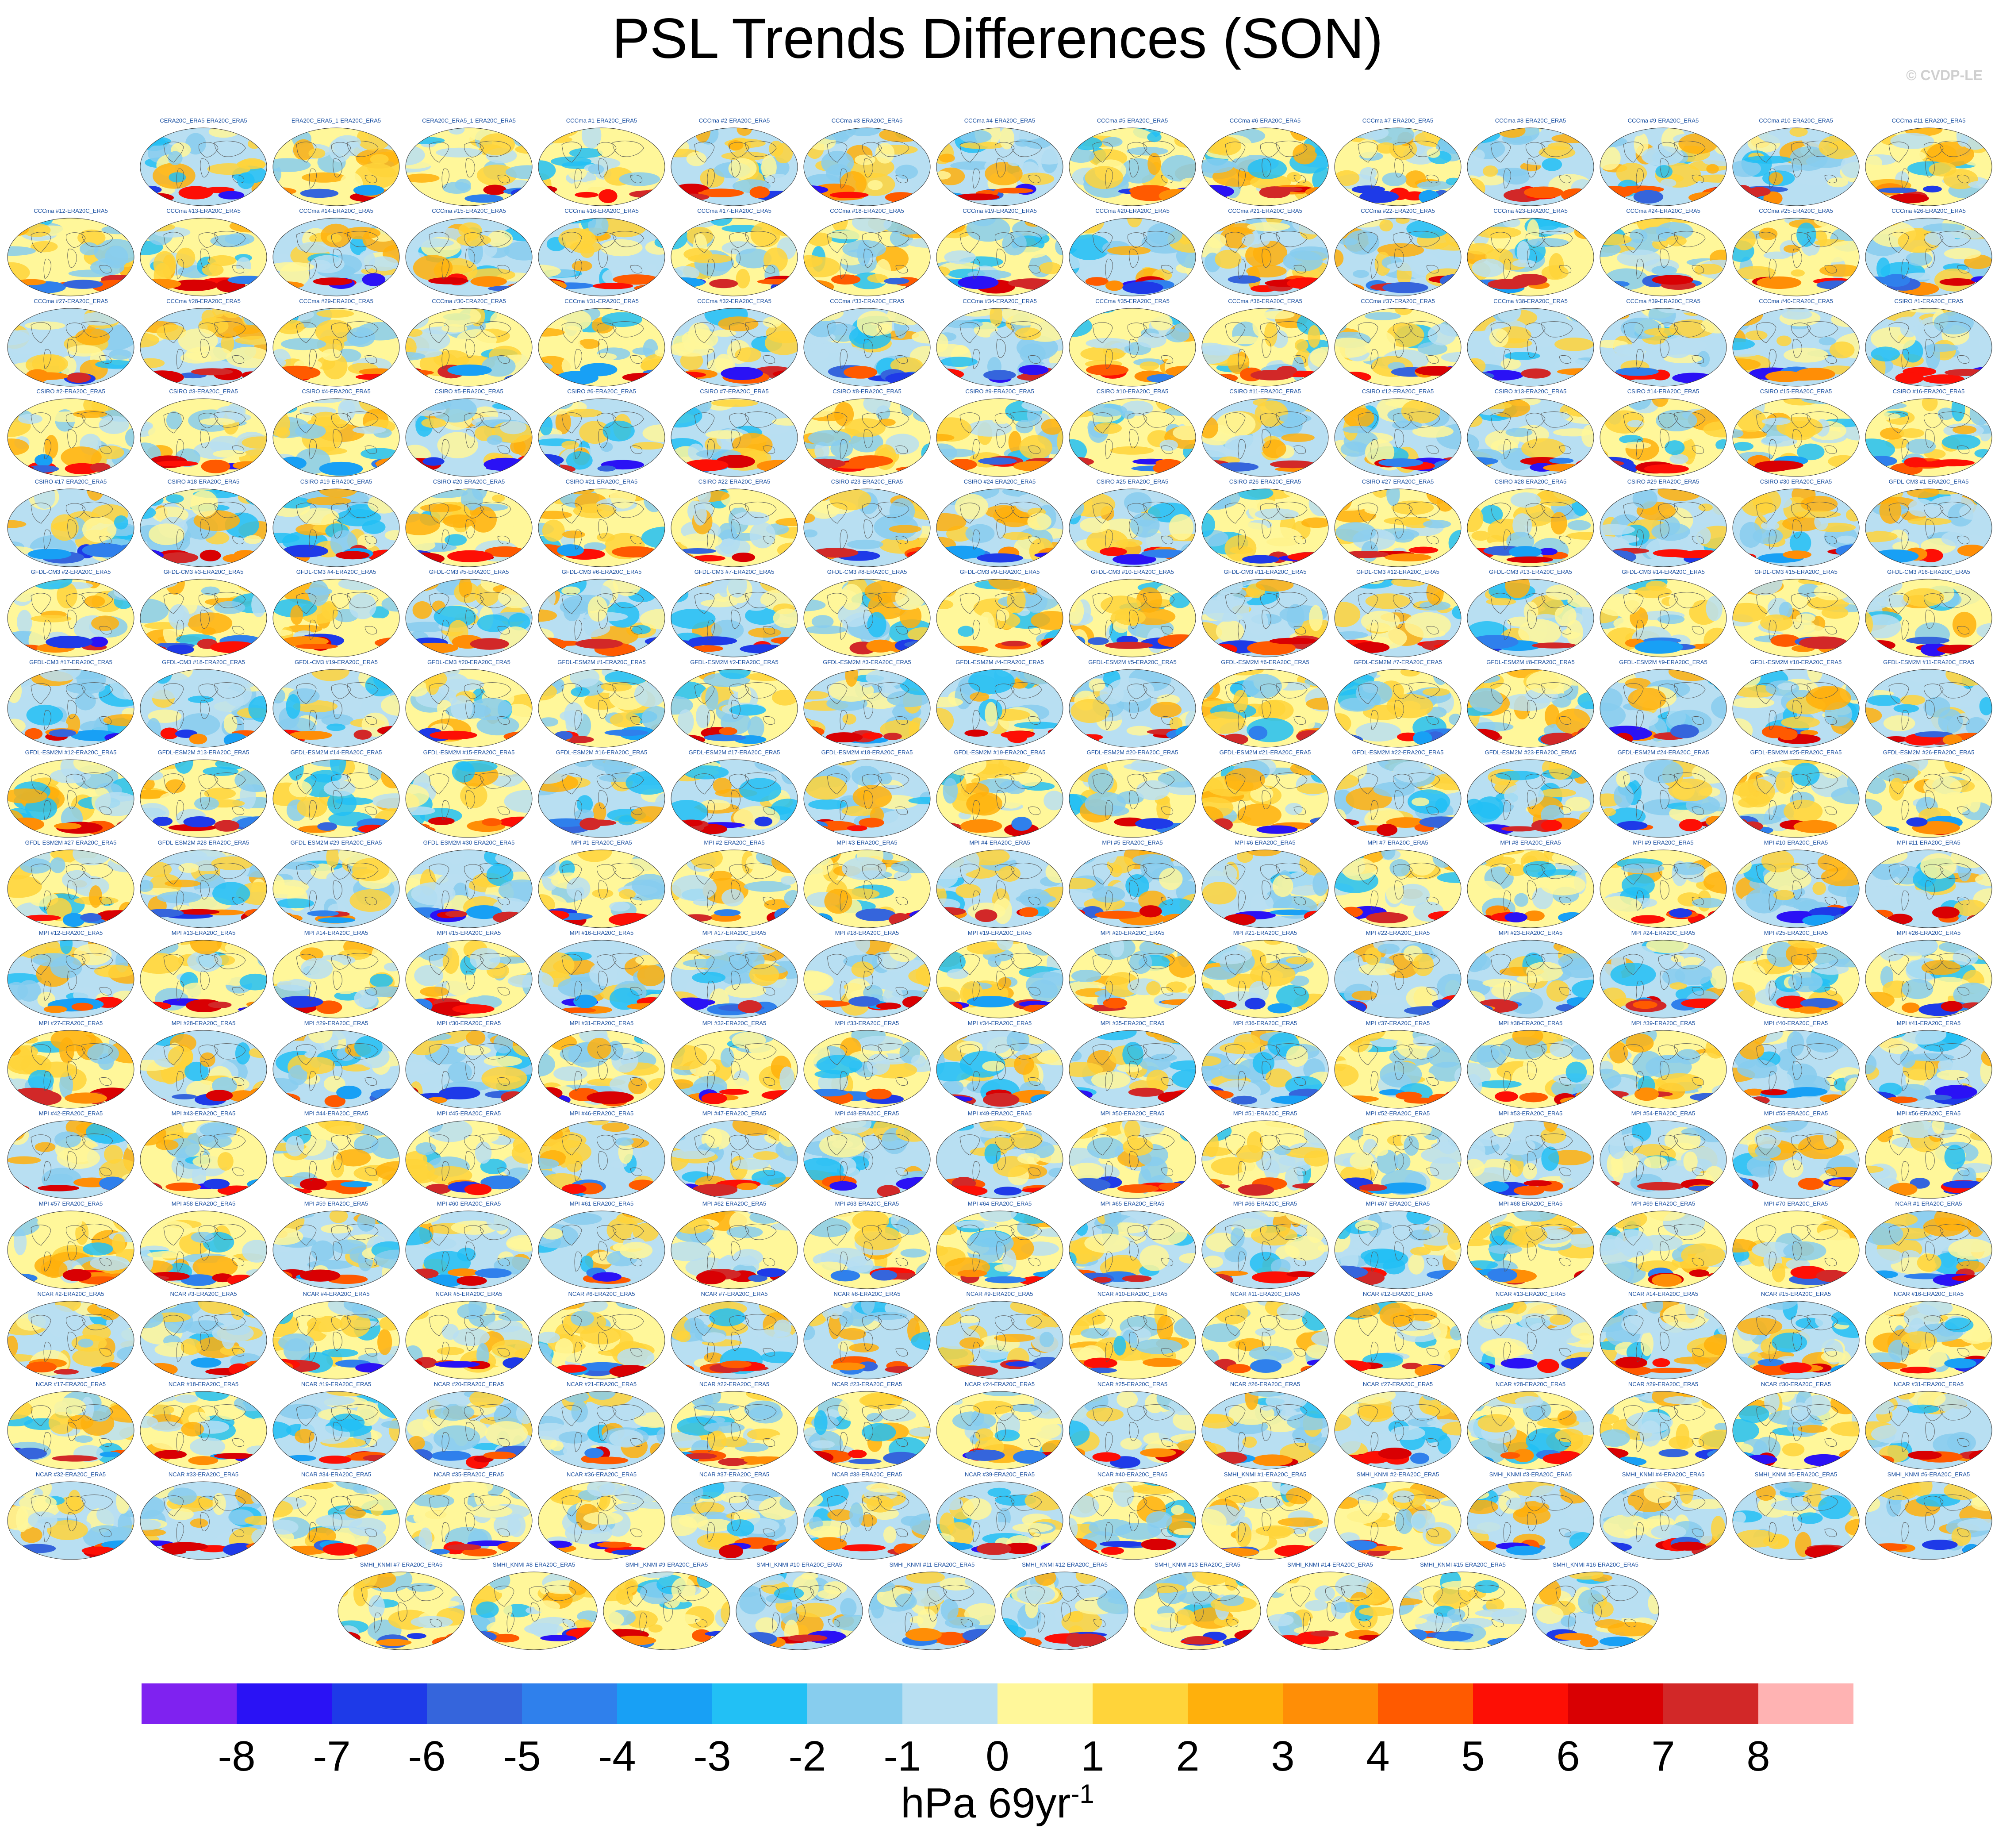 This screenshot has height=1848, width=1995. Describe the element at coordinates (332, 1757) in the screenshot. I see `colorbar-tick-label: -7` at that location.